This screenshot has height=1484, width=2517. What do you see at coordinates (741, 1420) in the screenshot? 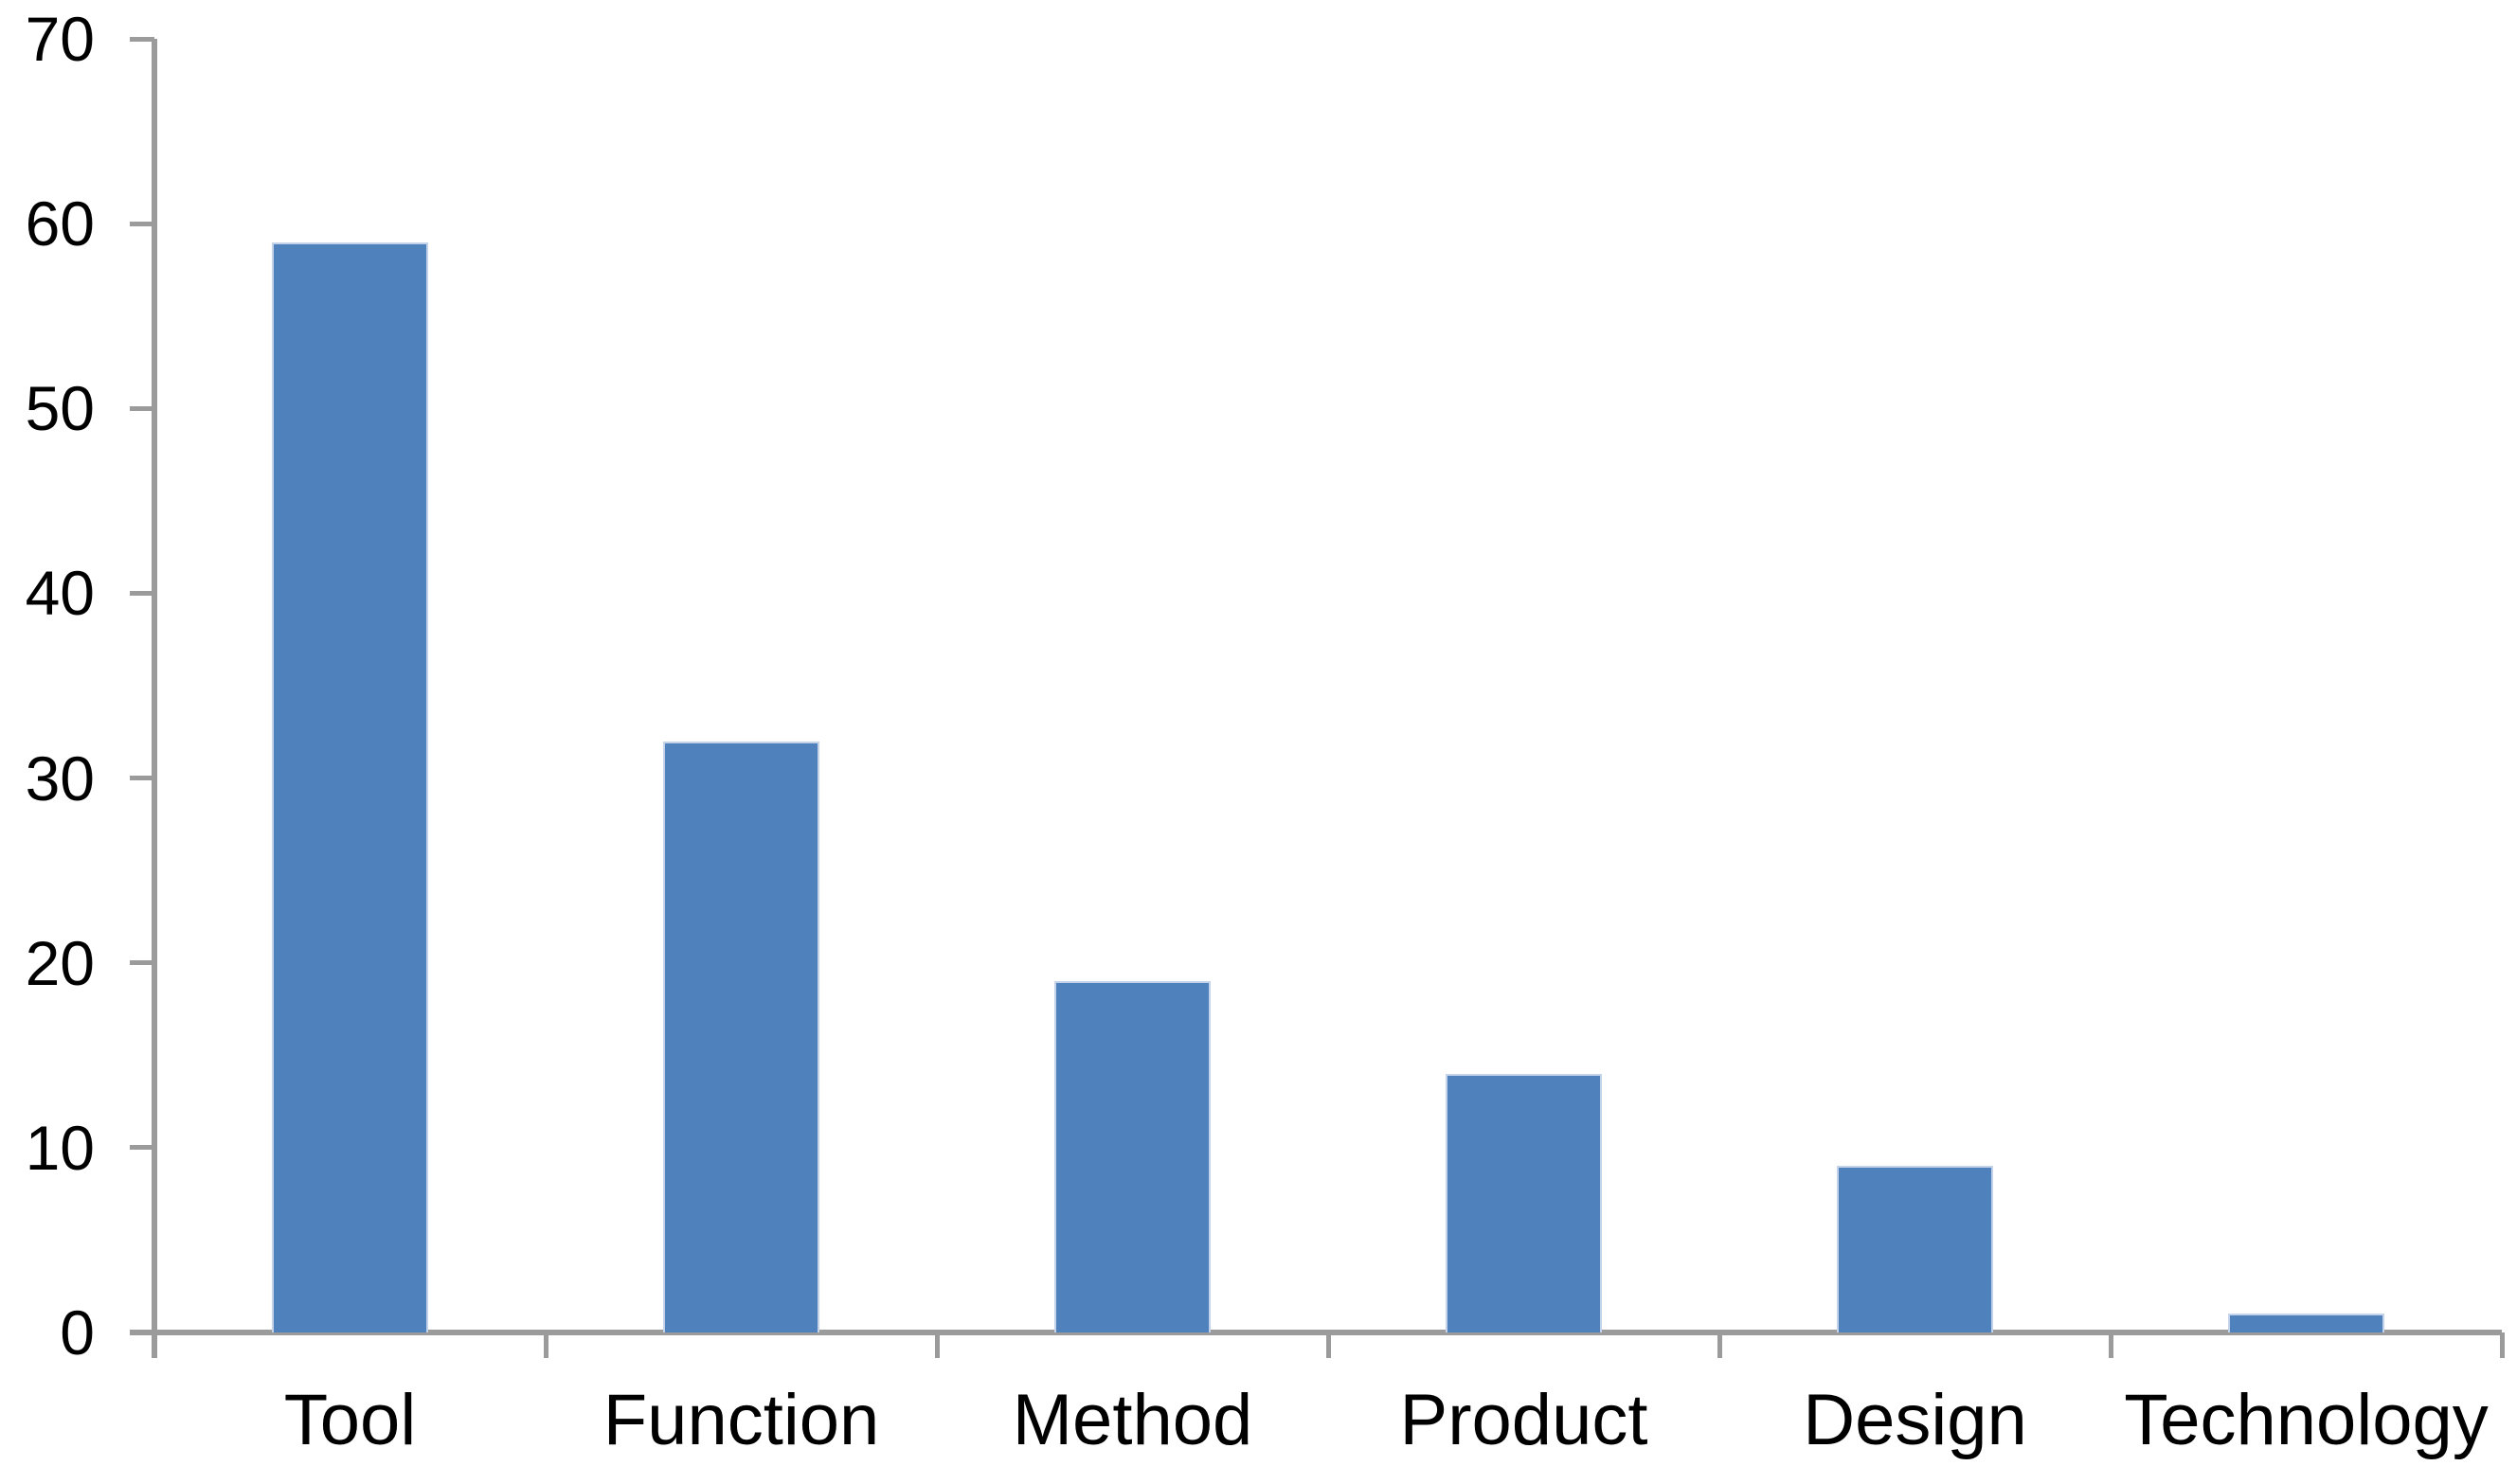
I see `x-category-label: Function` at bounding box center [741, 1420].